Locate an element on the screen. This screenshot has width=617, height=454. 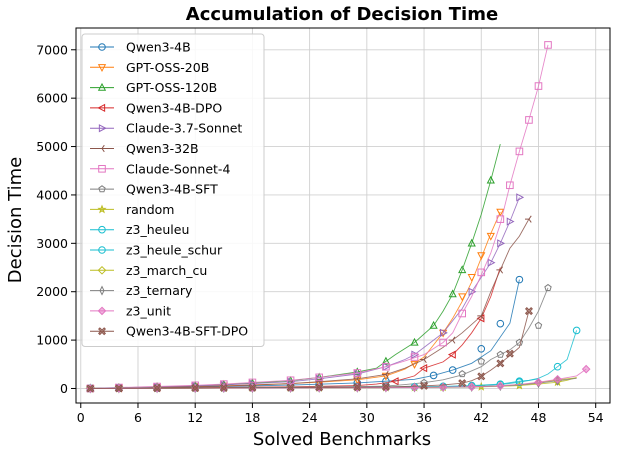
legend-item-qwen3-32b: Qwen3-32B is located at coordinates (144, 148).